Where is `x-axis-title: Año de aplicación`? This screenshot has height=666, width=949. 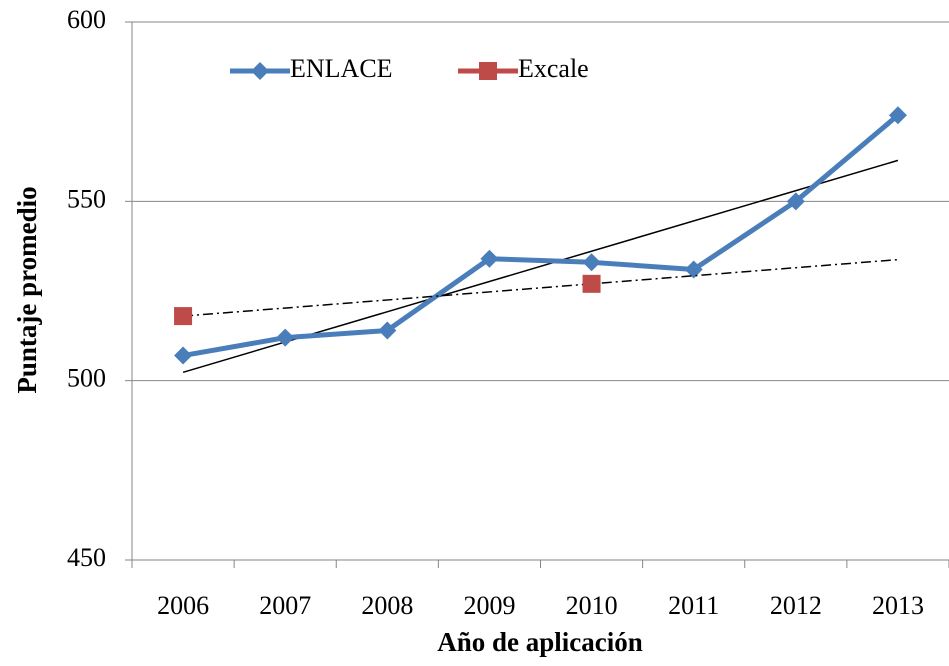
x-axis-title: Año de aplicación is located at coordinates (540, 642).